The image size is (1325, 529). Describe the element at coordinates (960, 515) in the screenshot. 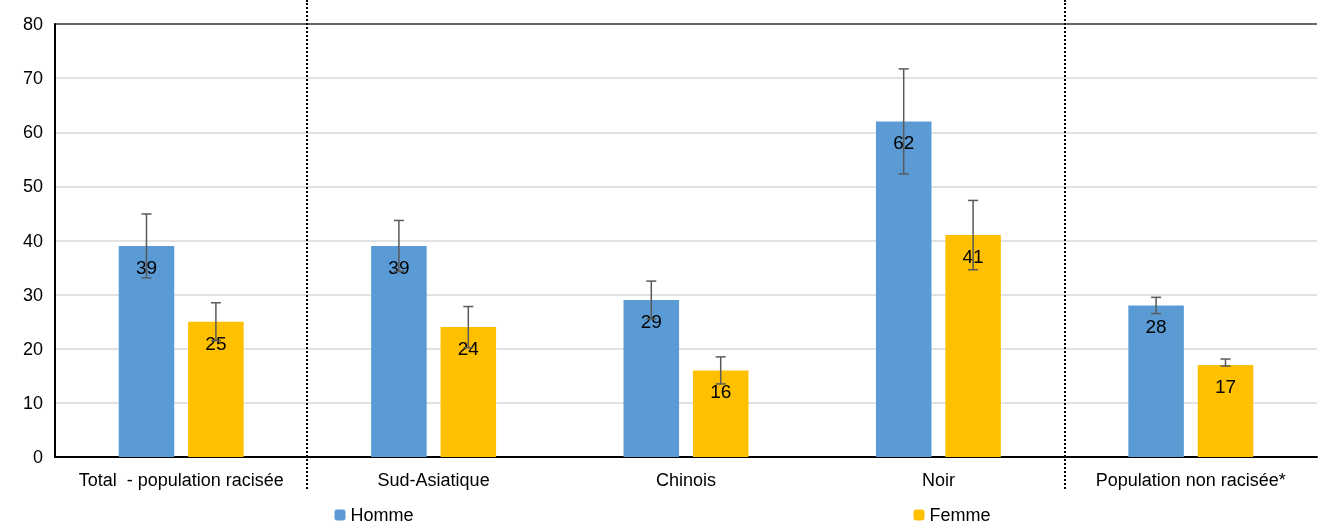

I see `legend-label: Femme` at that location.